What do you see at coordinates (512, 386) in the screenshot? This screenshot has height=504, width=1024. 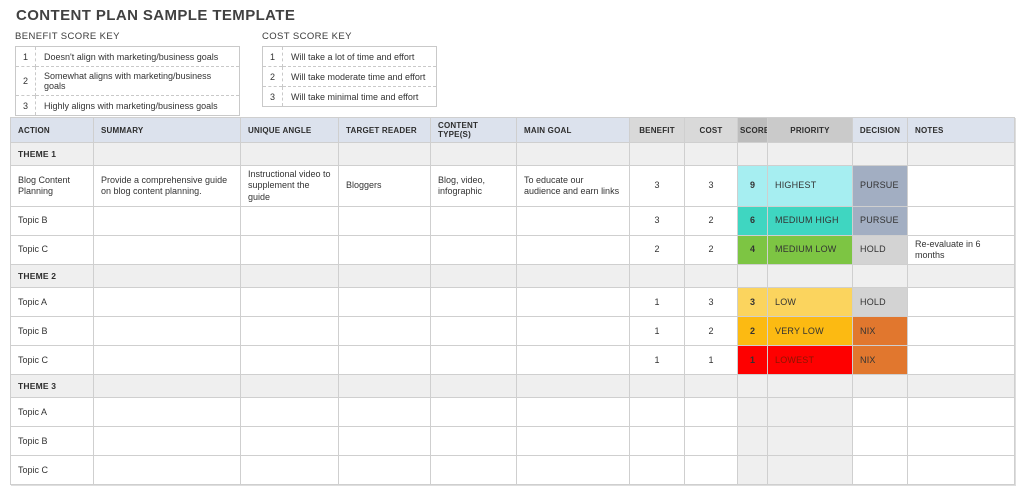 I see `theme-row: THEME 3` at bounding box center [512, 386].